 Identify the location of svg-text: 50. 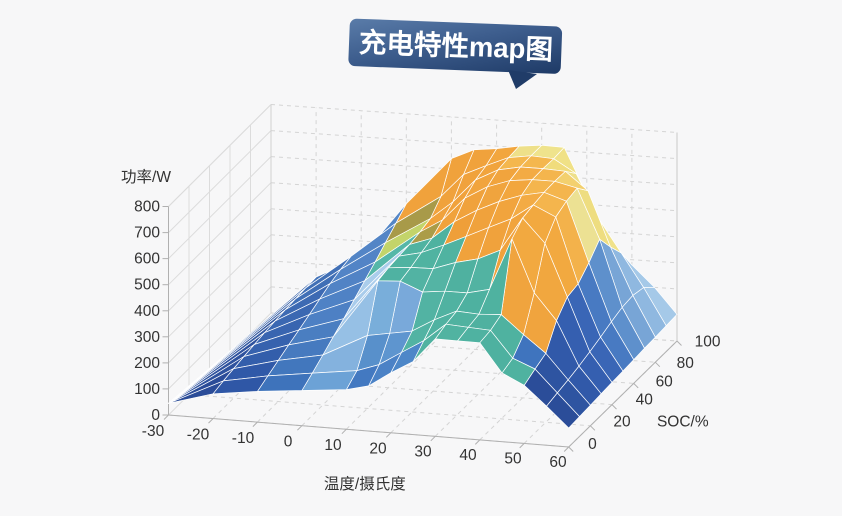
(513, 459).